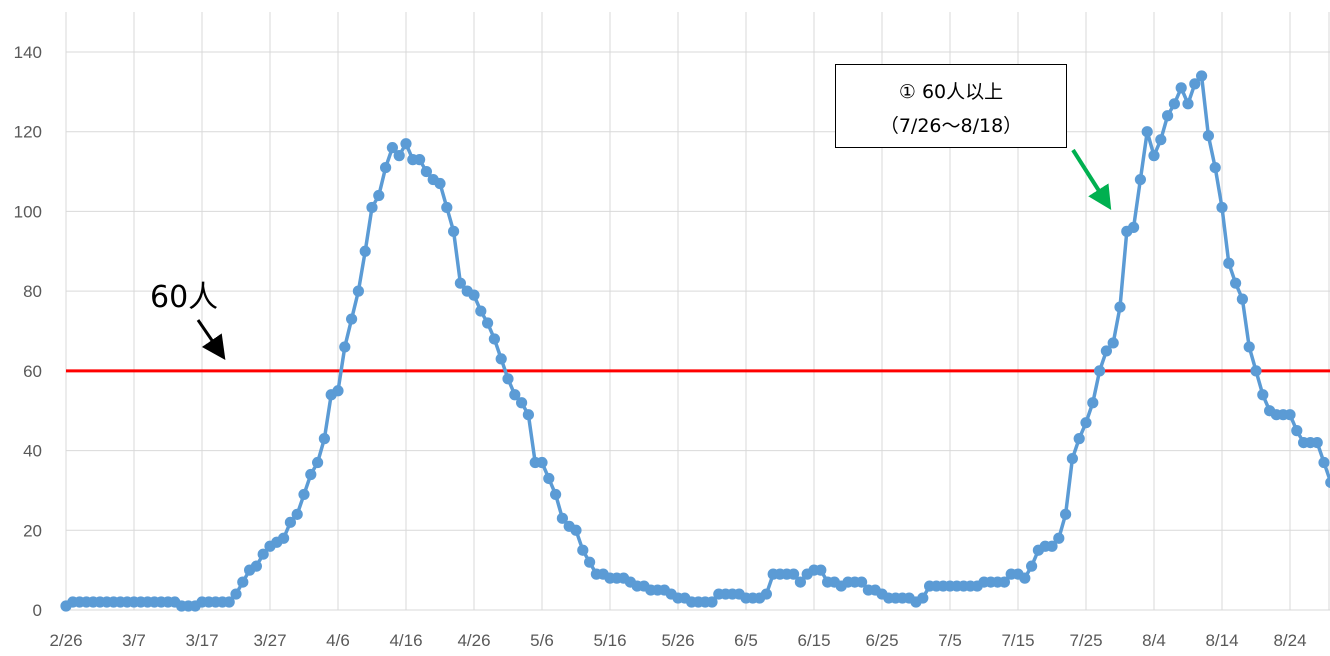 Image resolution: width=1330 pixels, height=656 pixels. I want to click on y-tick-label: 0, so click(37, 610).